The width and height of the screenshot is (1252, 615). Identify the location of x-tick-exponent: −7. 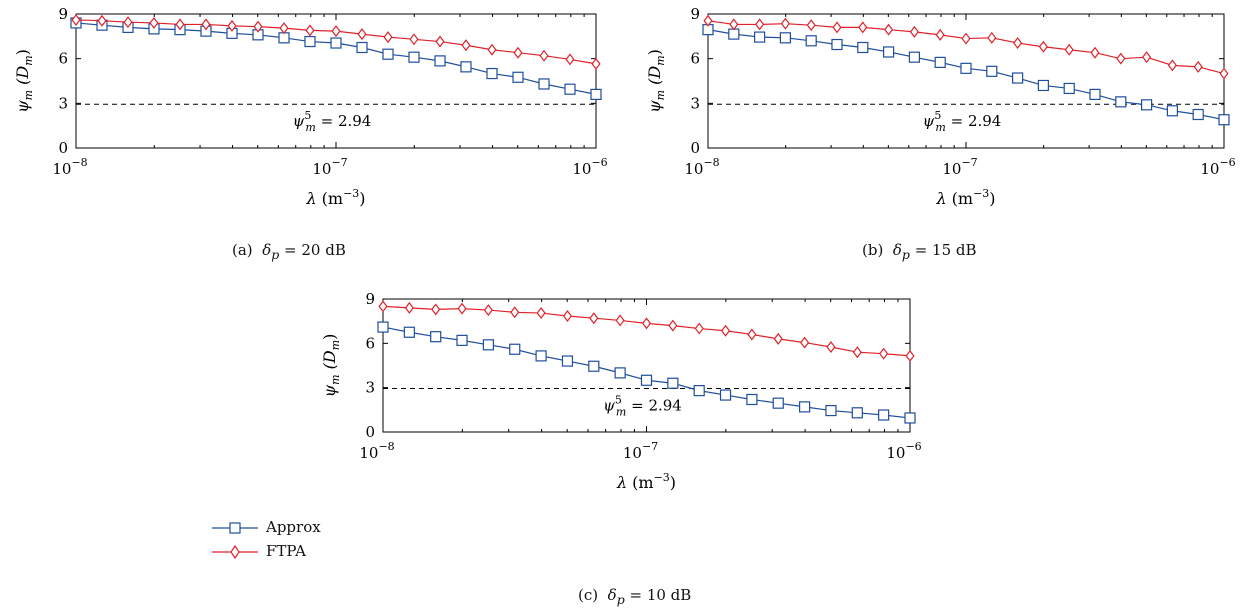
(650, 446).